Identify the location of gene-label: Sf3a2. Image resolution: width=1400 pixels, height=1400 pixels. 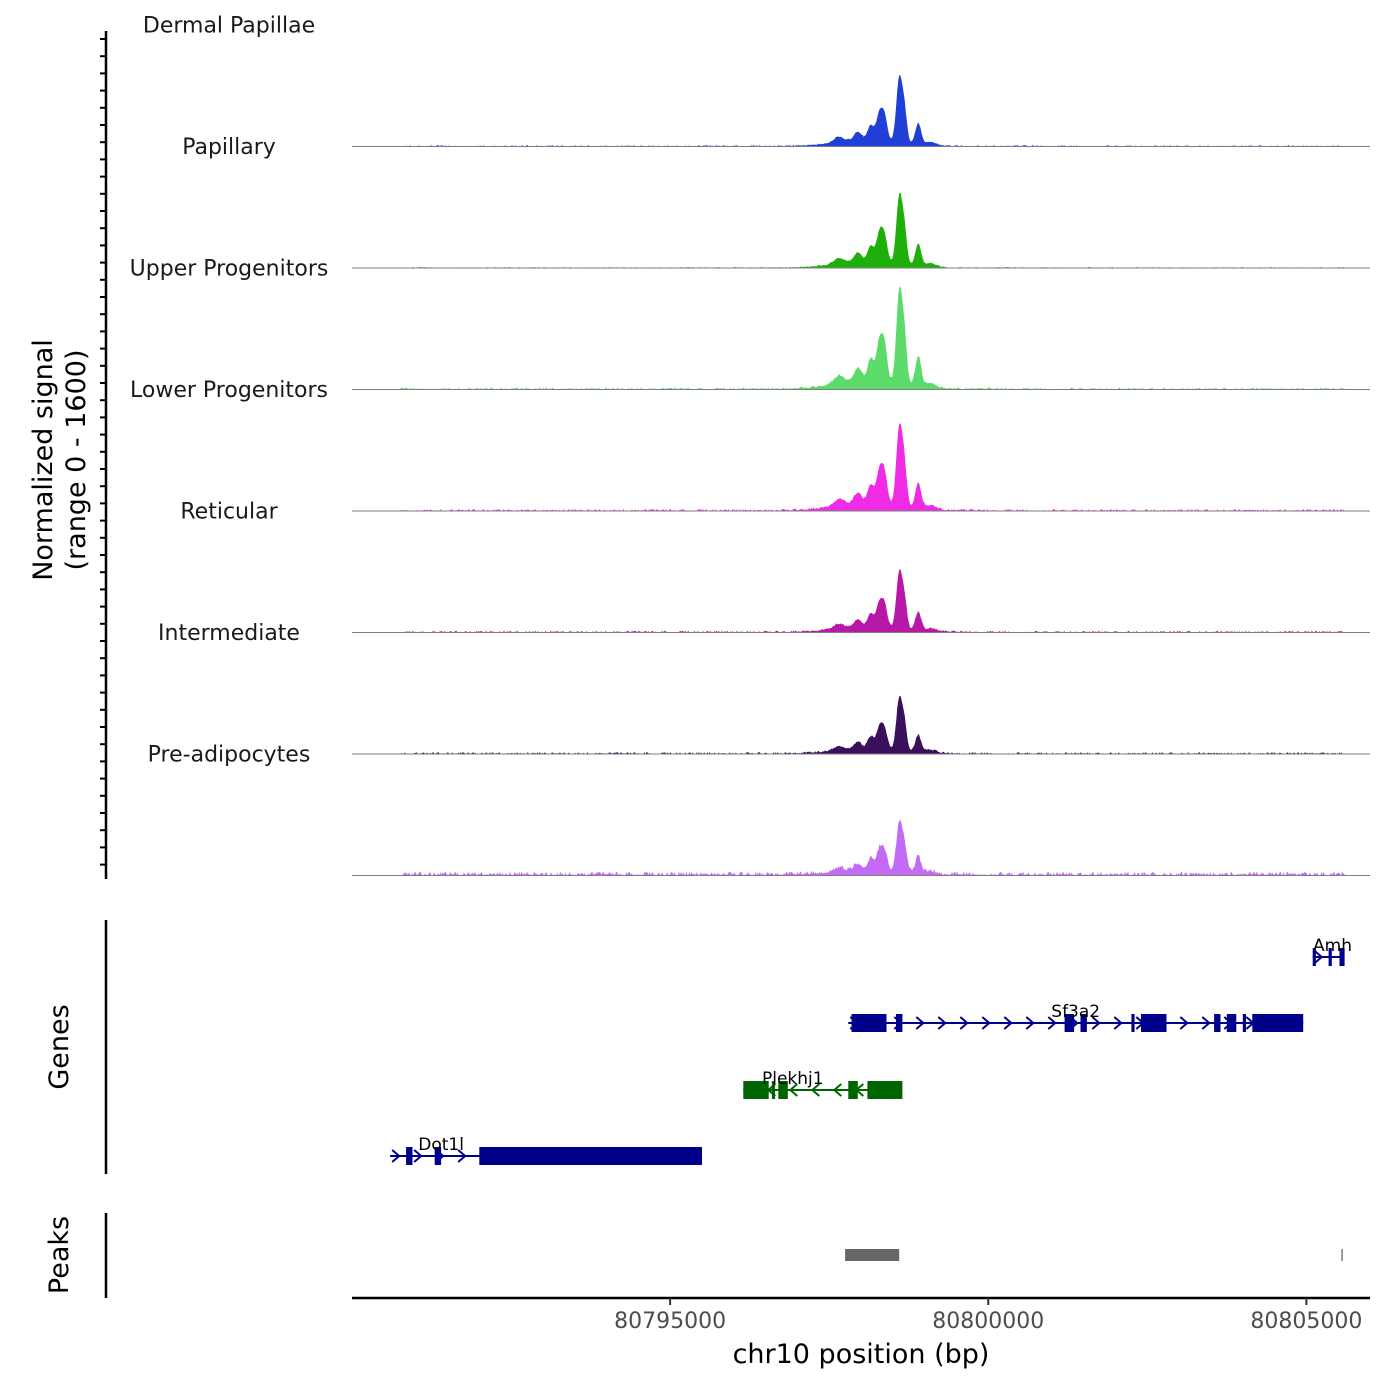
(1075, 1012).